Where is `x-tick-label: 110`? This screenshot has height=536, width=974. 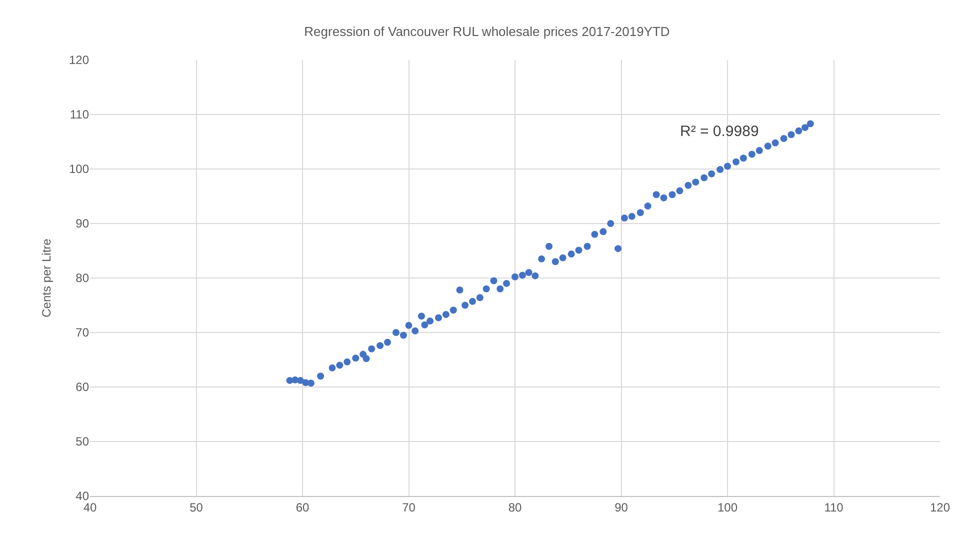
x-tick-label: 110 is located at coordinates (834, 507).